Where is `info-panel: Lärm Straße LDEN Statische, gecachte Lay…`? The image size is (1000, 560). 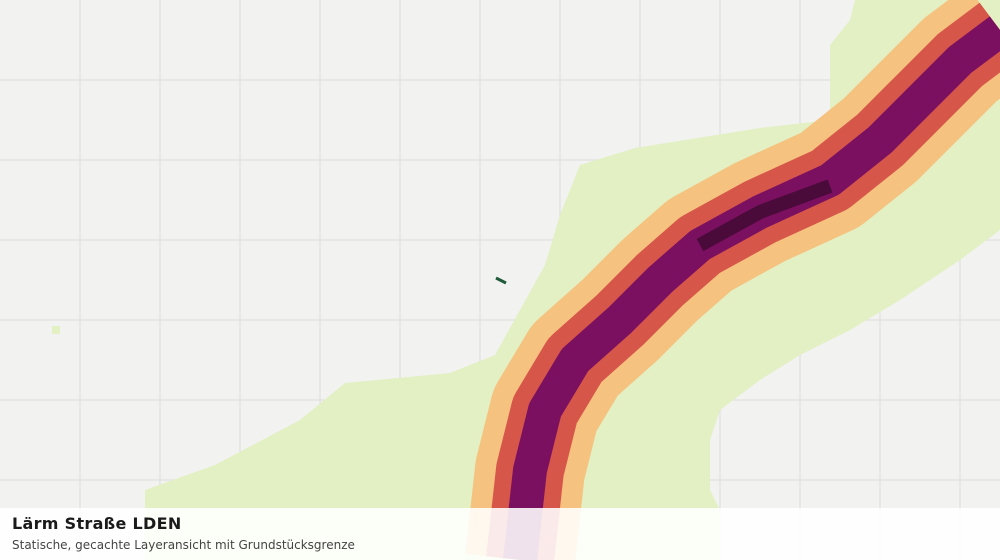 info-panel: Lärm Straße LDEN Statische, gecachte Lay… is located at coordinates (500, 534).